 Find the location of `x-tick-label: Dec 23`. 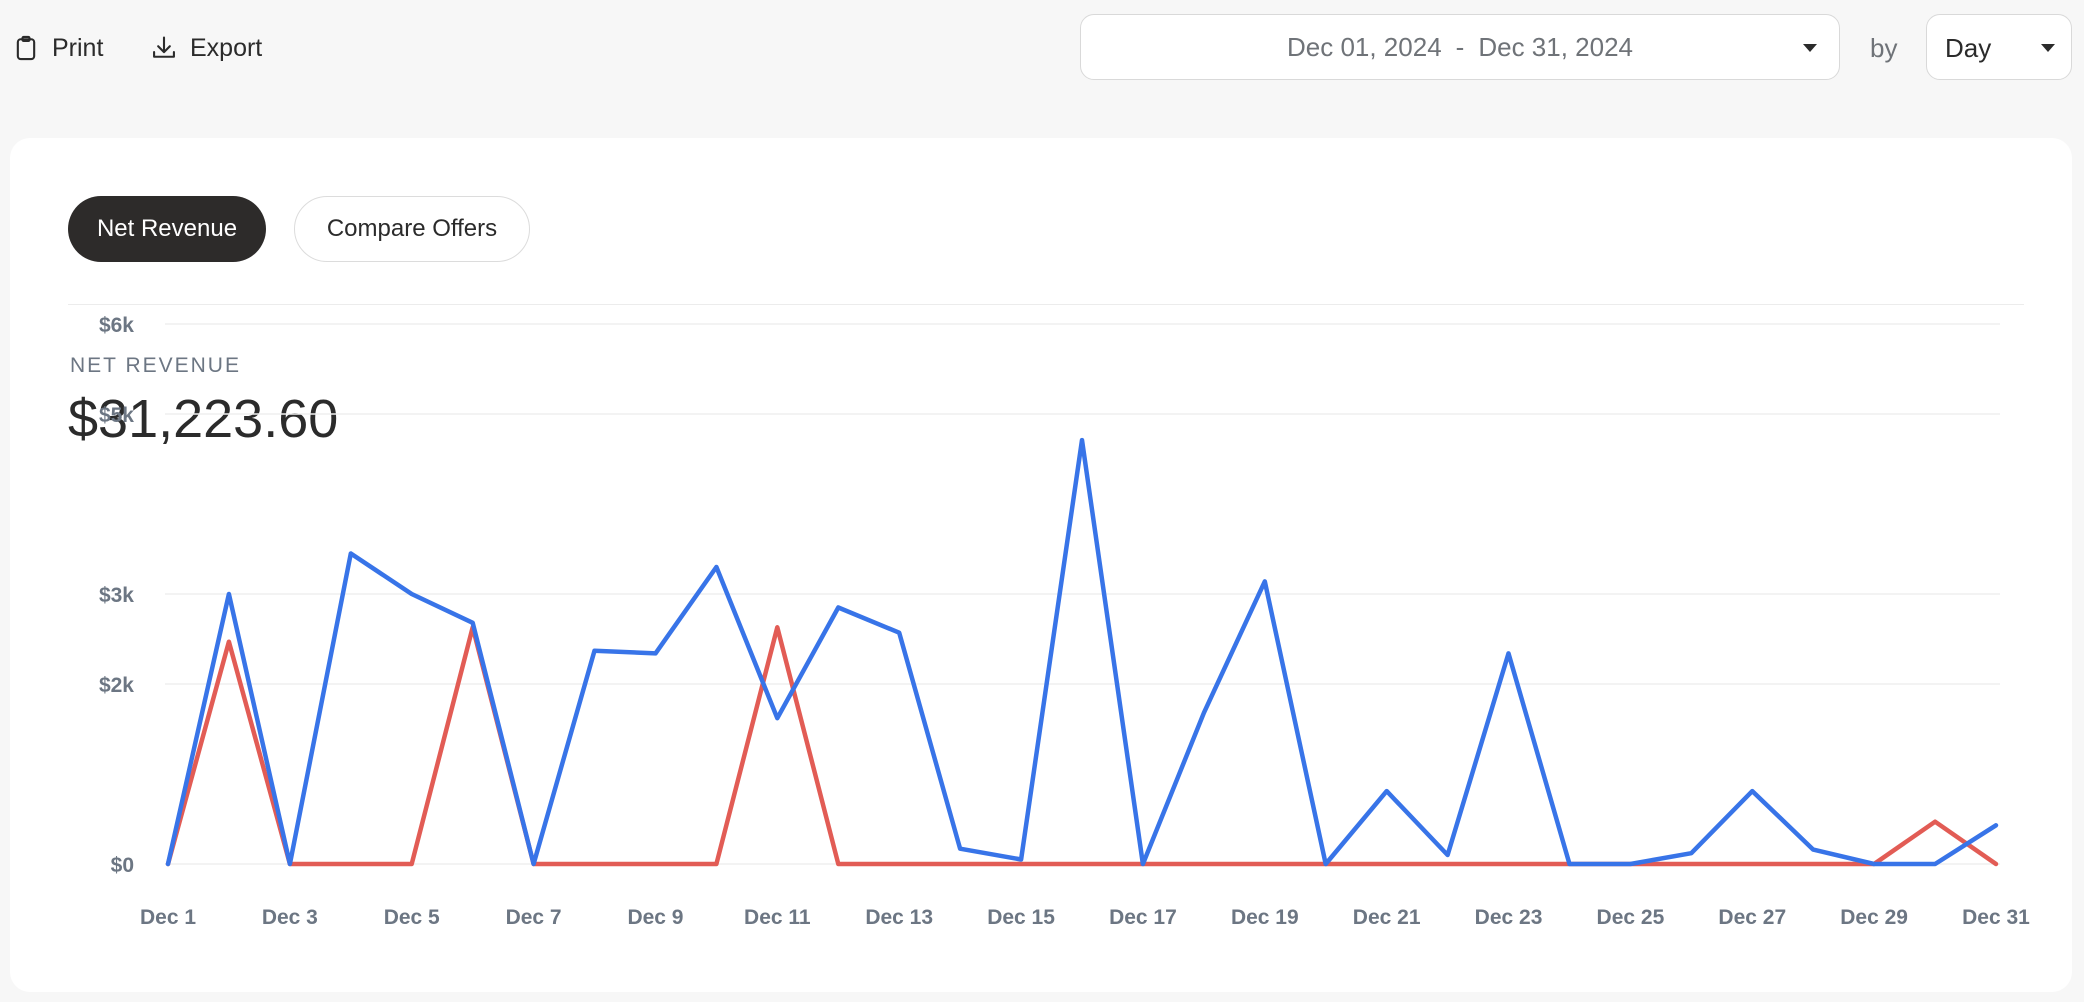

x-tick-label: Dec 23 is located at coordinates (1509, 917).